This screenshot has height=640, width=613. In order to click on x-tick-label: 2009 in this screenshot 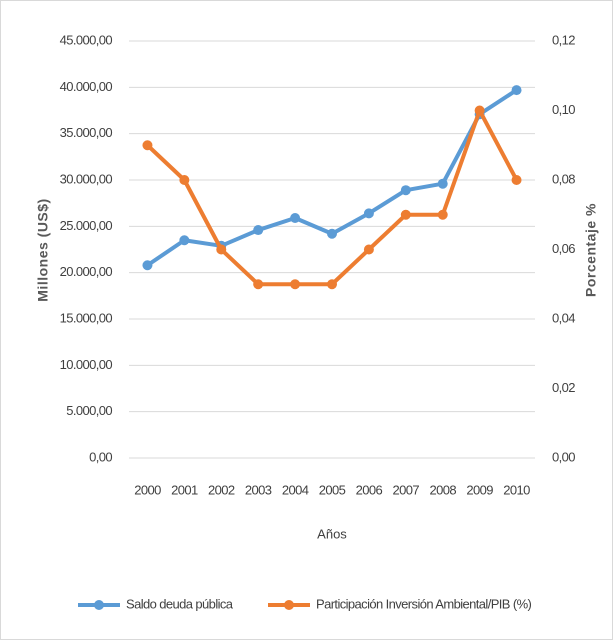, I will do `click(479, 489)`.